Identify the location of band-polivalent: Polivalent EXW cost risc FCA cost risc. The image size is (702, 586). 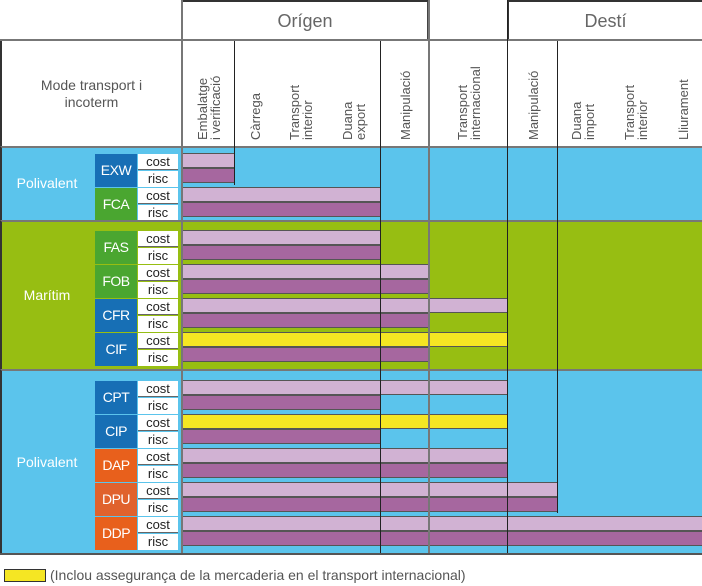
(351, 183).